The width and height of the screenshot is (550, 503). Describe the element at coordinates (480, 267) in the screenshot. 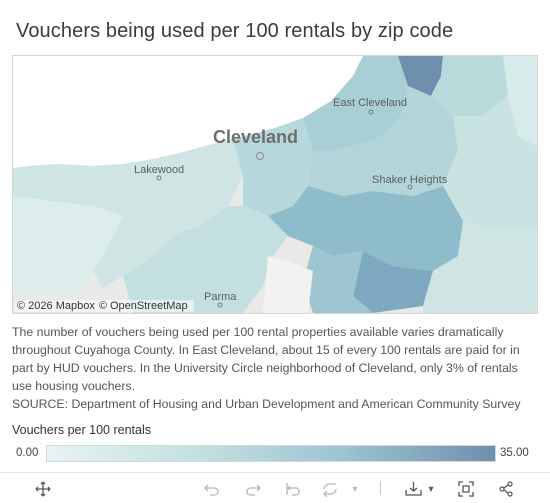

I see `zip-region-southeast` at that location.